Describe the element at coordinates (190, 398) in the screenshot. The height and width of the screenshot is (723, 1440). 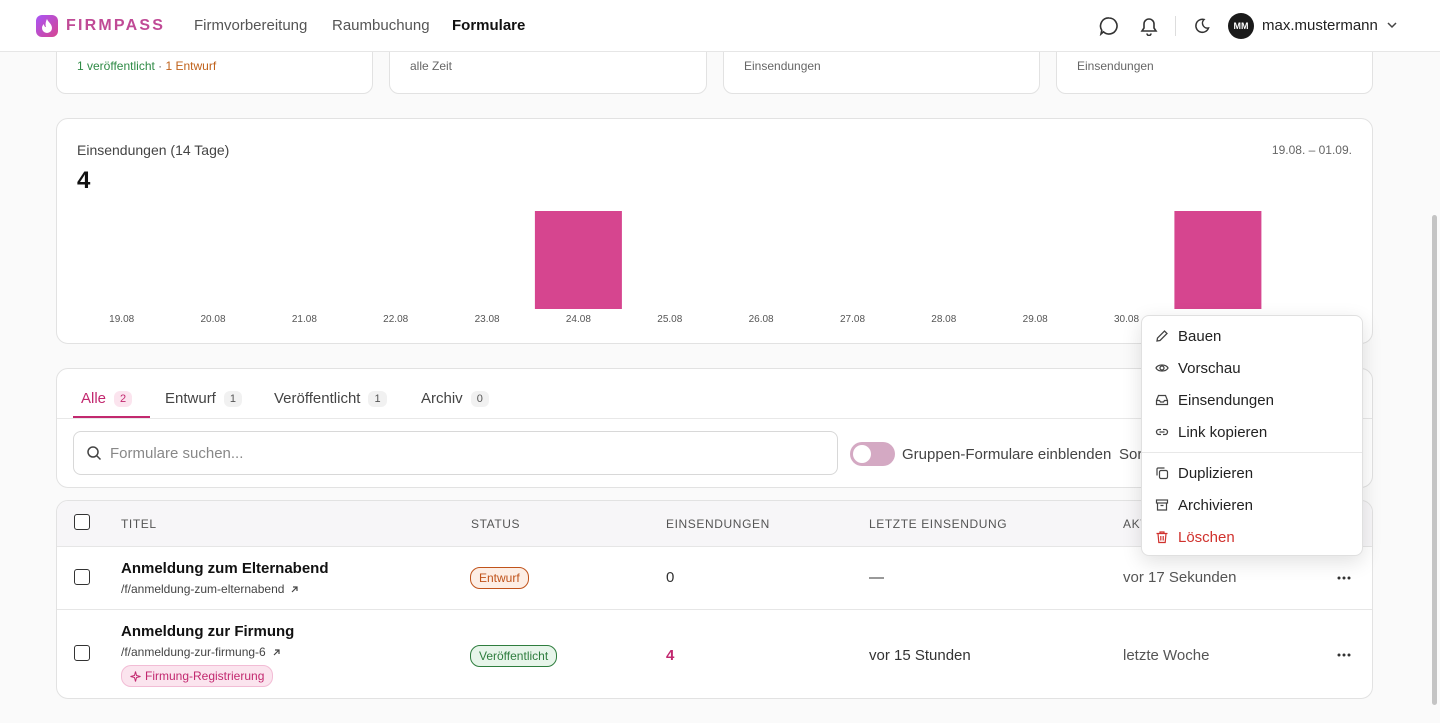
I see `tab-label: Entwurf` at that location.